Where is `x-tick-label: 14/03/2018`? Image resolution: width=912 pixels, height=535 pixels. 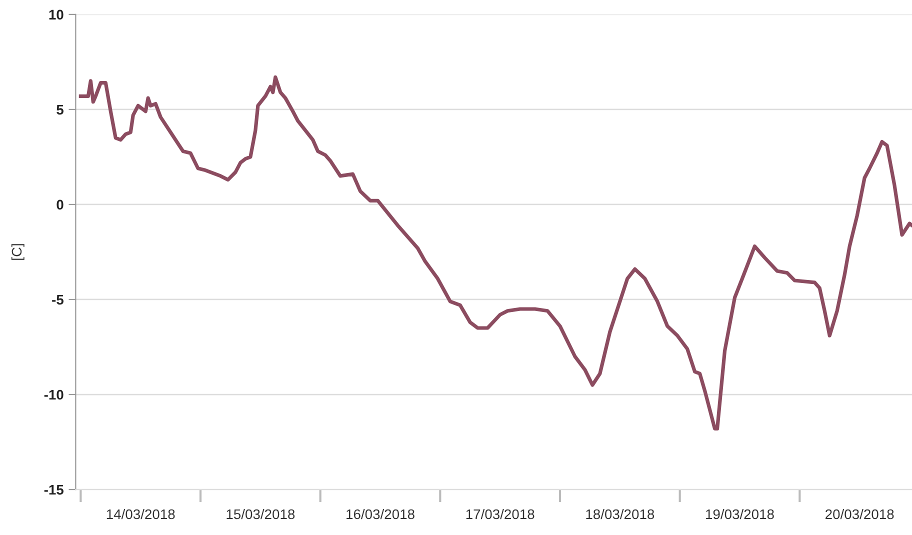
x-tick-label: 14/03/2018 is located at coordinates (140, 514).